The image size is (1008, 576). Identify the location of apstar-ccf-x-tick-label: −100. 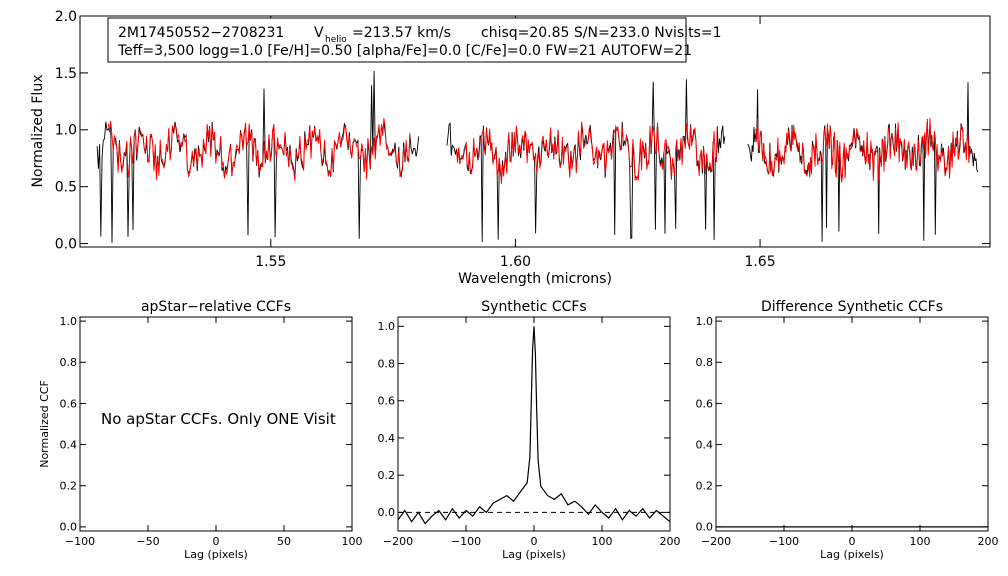
(80, 541).